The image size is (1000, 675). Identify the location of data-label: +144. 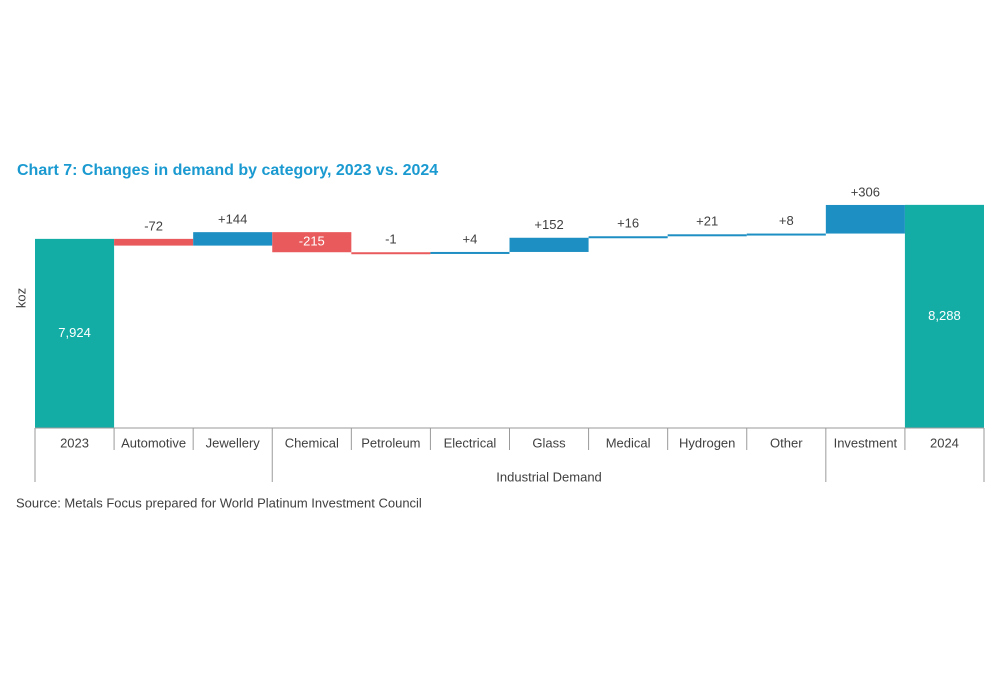
(232, 219).